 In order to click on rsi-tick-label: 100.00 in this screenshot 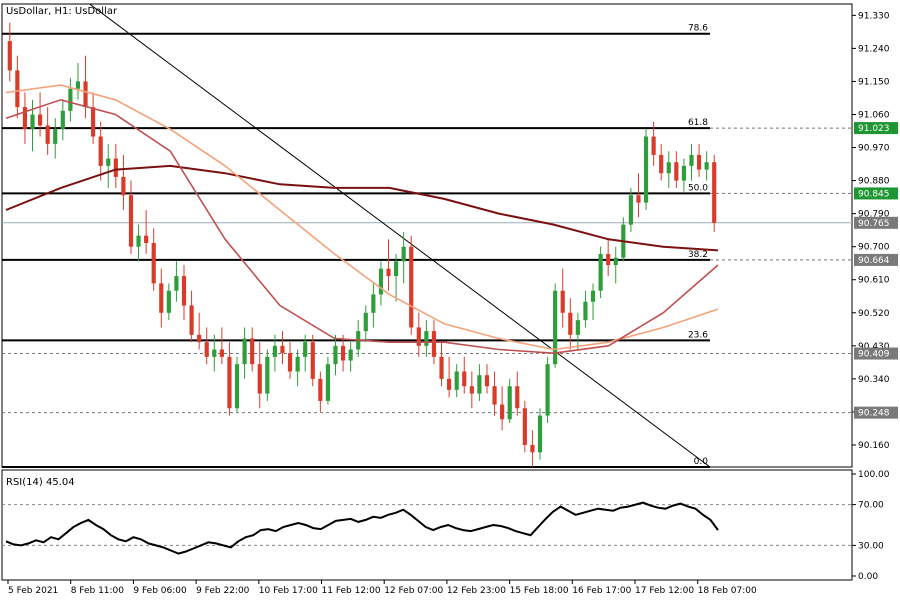, I will do `click(874, 475)`.